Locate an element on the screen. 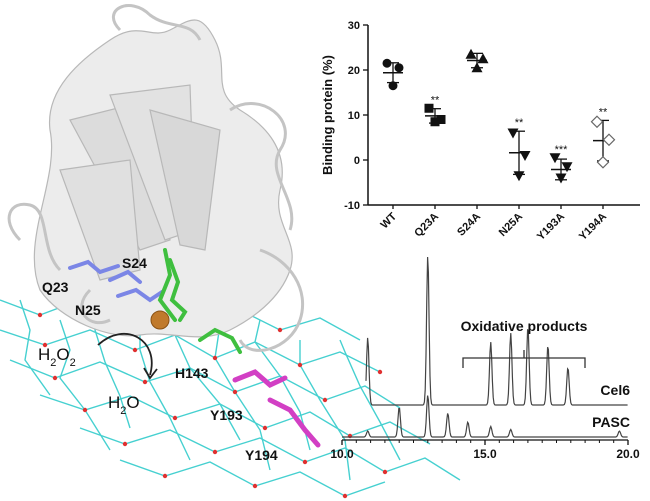 The height and width of the screenshot is (501, 650). x-tick-label: N25A is located at coordinates (511, 225).